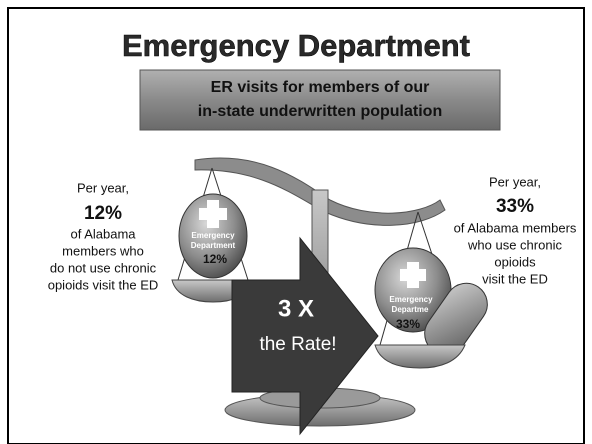 The image size is (592, 444). Describe the element at coordinates (320, 111) in the screenshot. I see `banner-line: in-state underwritten population` at that location.